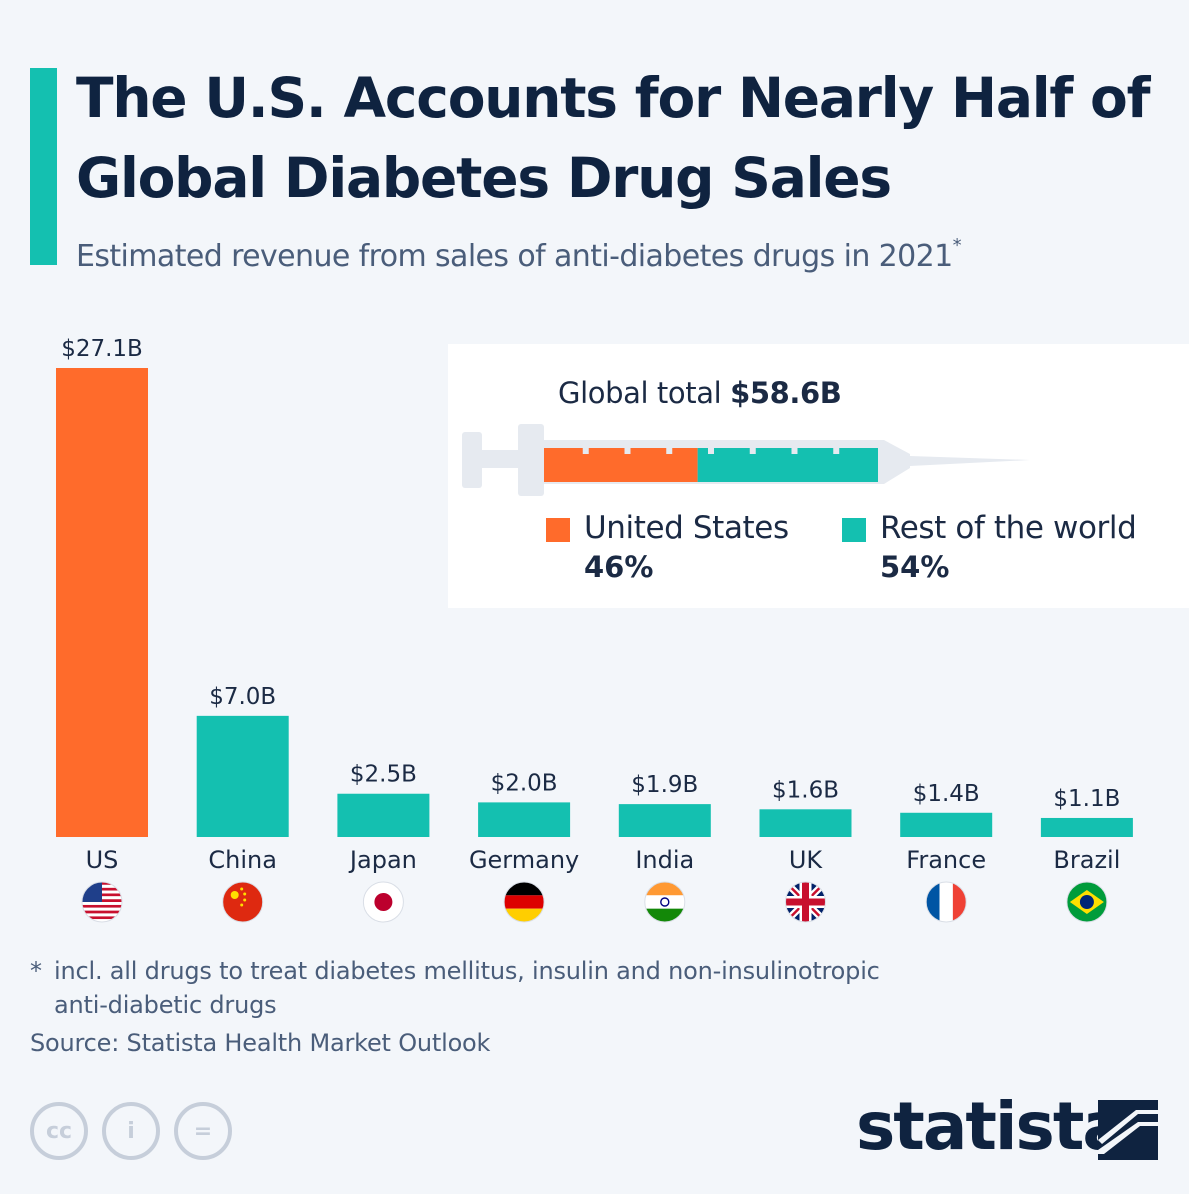 This screenshot has width=1189, height=1194. Describe the element at coordinates (970, 461) in the screenshot. I see `syringe-needle` at that location.